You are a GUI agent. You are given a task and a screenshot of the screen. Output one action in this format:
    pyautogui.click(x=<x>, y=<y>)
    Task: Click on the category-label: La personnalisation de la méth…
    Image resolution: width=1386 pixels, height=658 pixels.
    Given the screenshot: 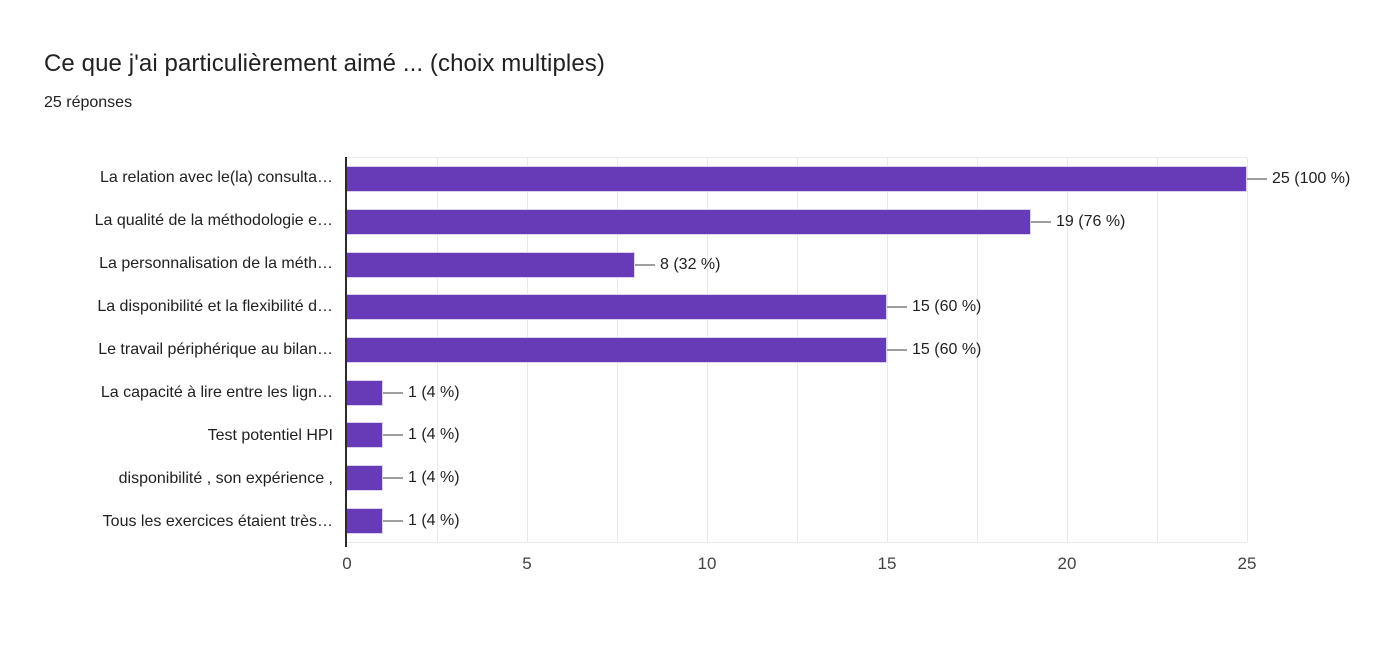 What is the action you would take?
    pyautogui.click(x=216, y=264)
    